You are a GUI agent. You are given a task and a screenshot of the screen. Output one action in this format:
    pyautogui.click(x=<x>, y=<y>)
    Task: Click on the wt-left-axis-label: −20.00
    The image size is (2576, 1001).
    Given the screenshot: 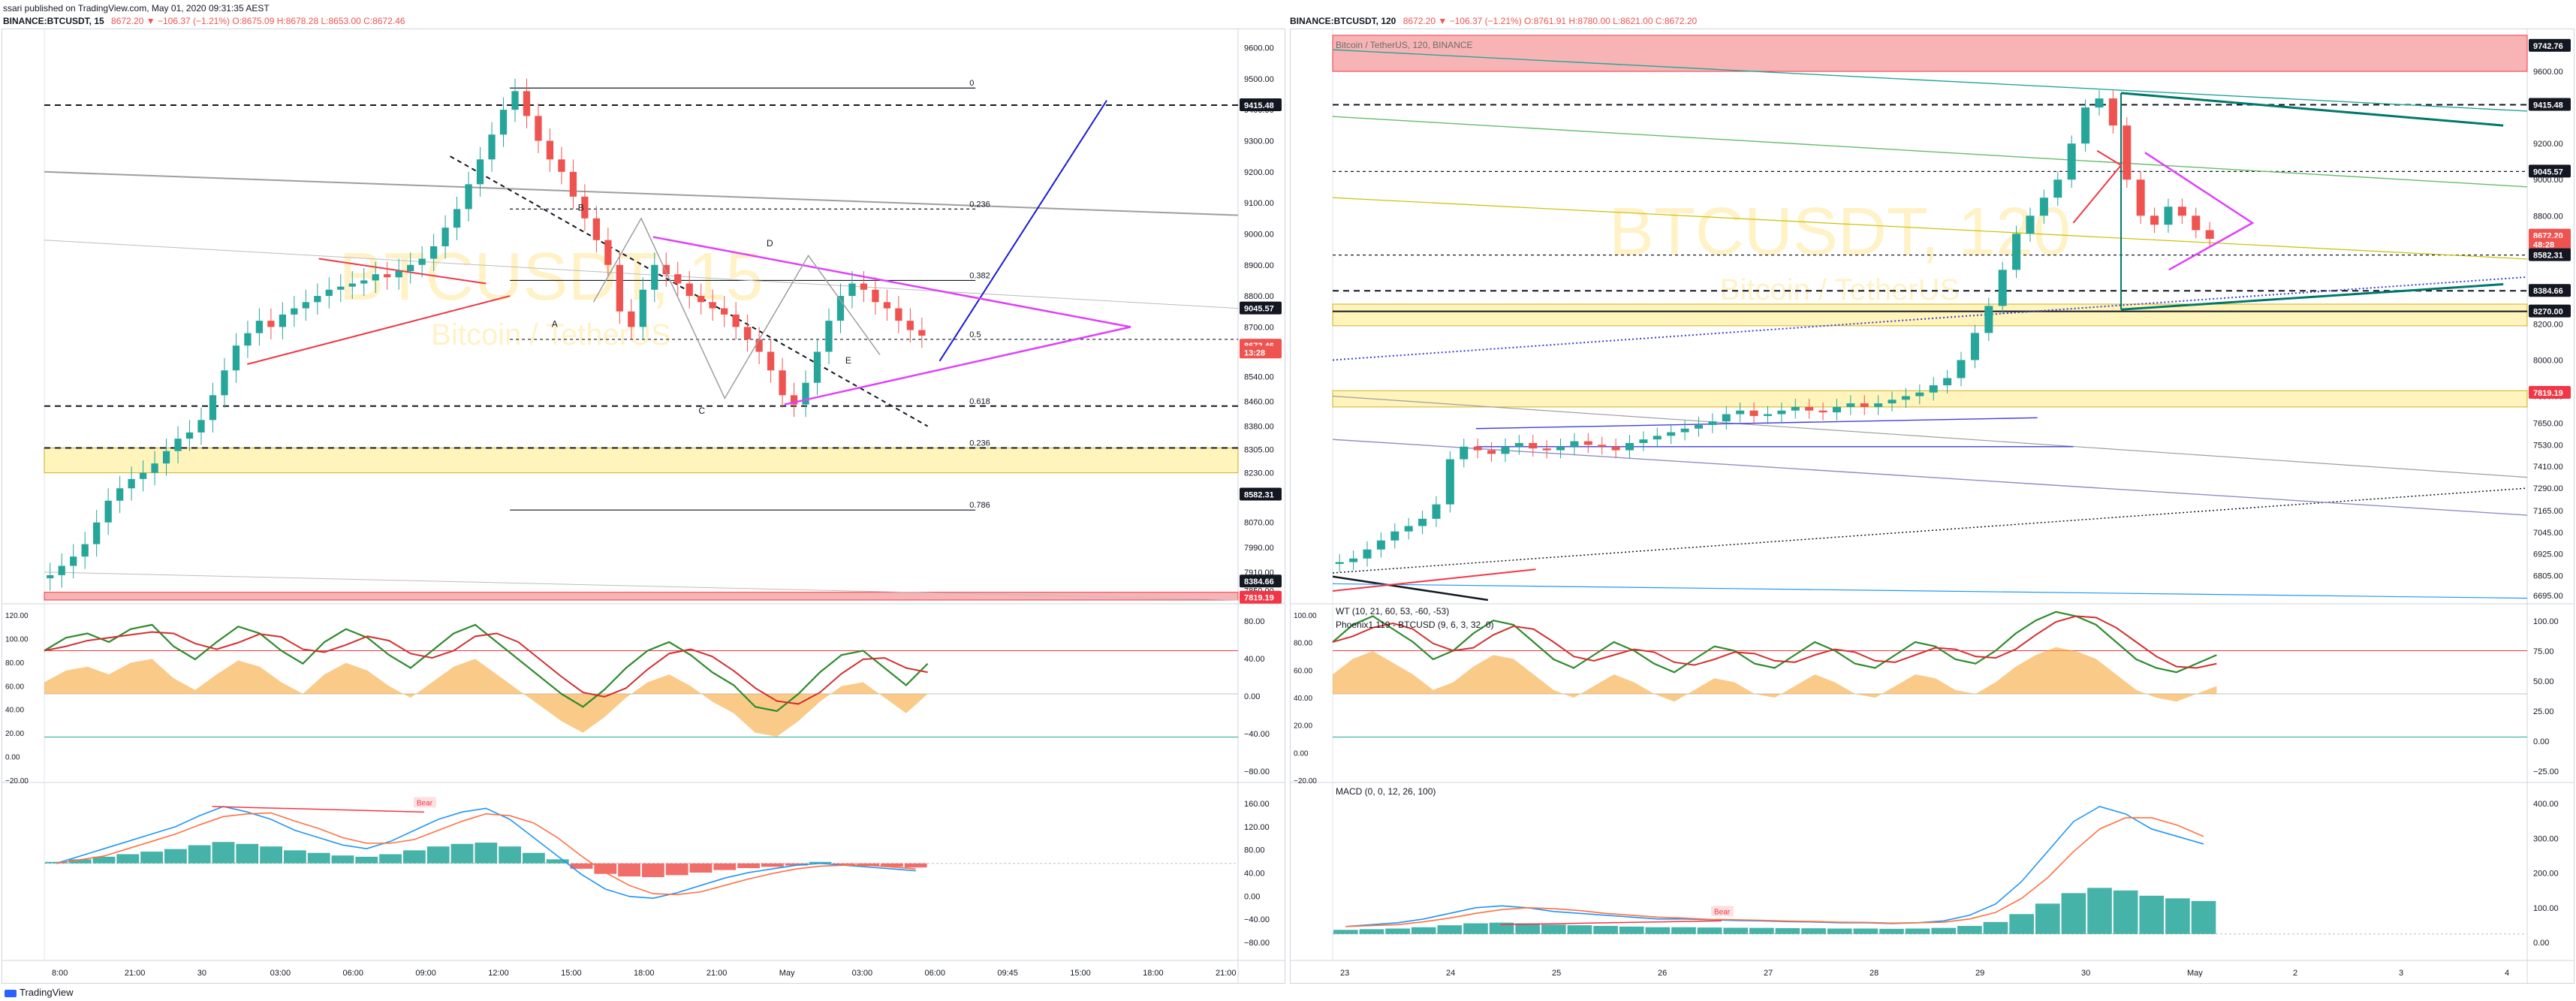 What is the action you would take?
    pyautogui.click(x=17, y=781)
    